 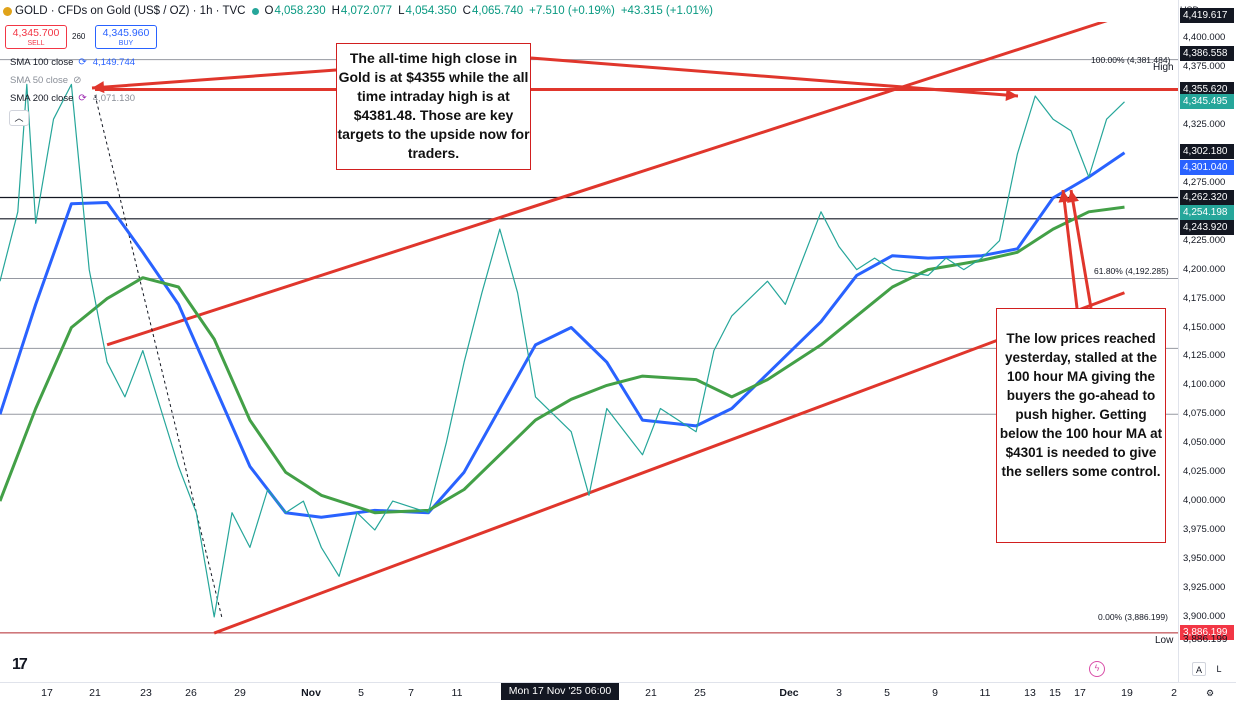 I want to click on hidden-eye-icon: ⊘, so click(x=77, y=80).